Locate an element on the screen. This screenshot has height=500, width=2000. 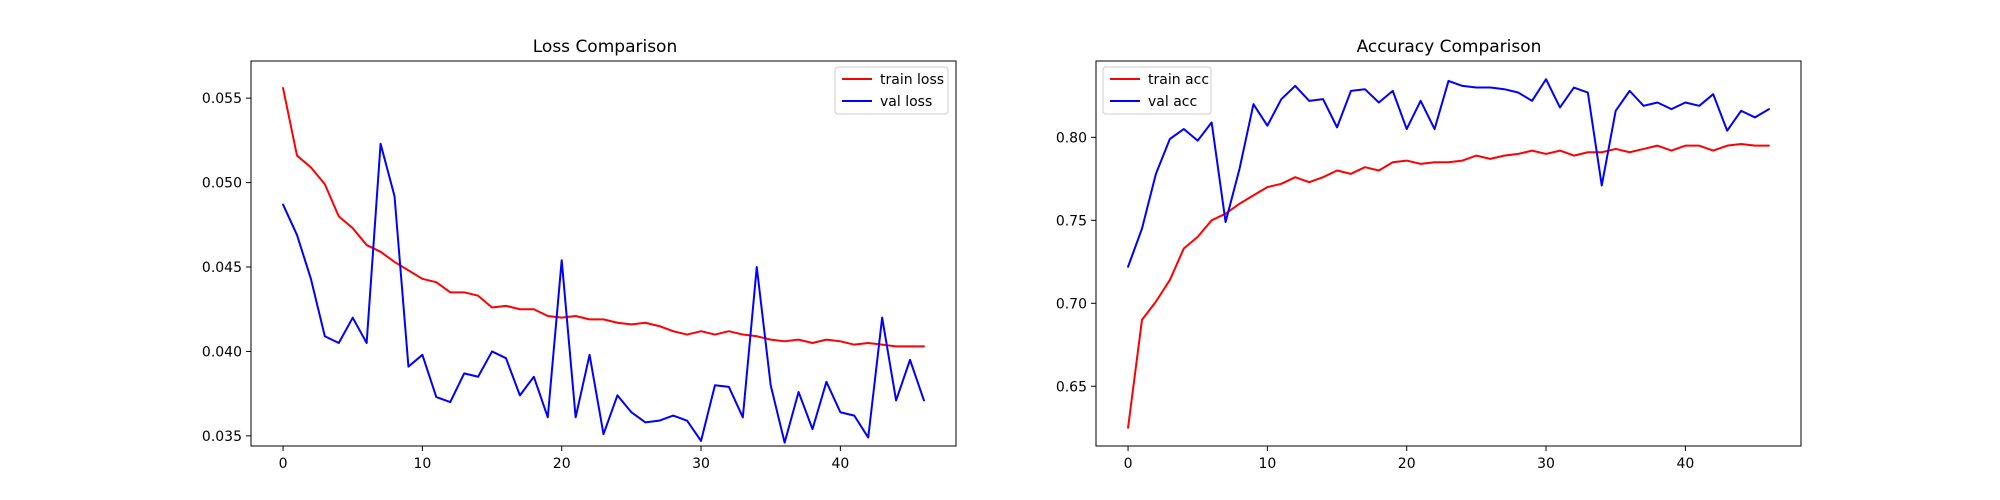
series-line-val-acc is located at coordinates (1448, 173).